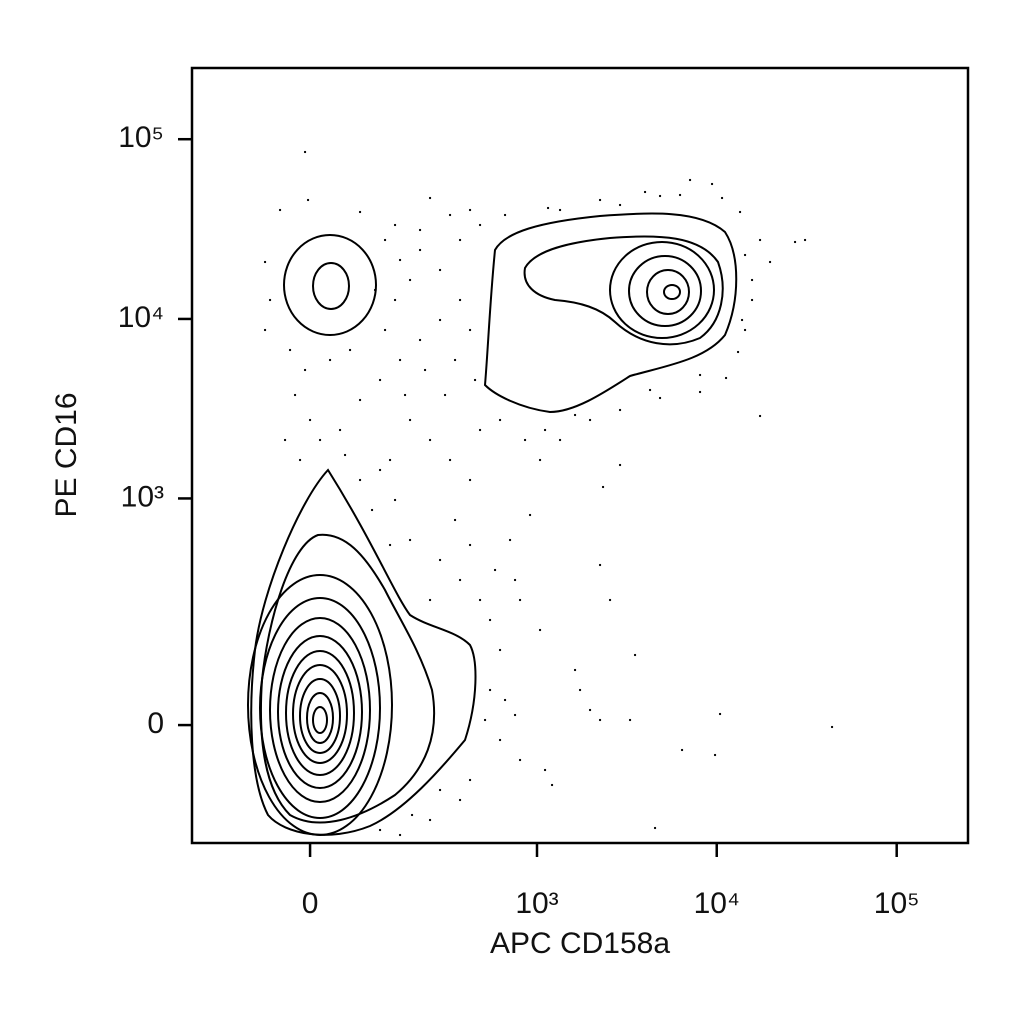 This screenshot has height=1024, width=1024. What do you see at coordinates (155, 723) in the screenshot?
I see `y-tick-label: 0` at bounding box center [155, 723].